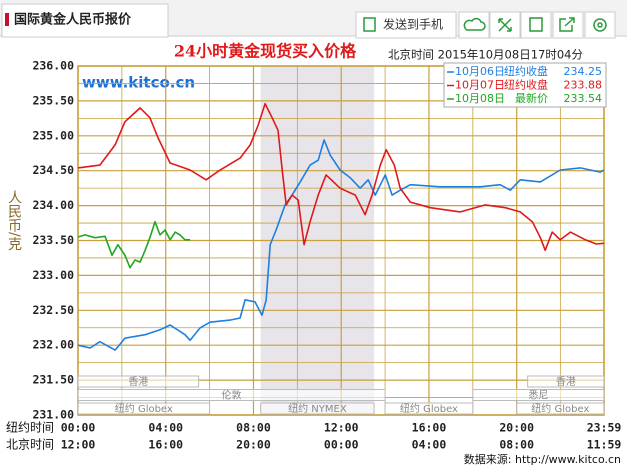 The height and width of the screenshot is (469, 627). I want to click on x-tick-label: 23:59, so click(604, 428).